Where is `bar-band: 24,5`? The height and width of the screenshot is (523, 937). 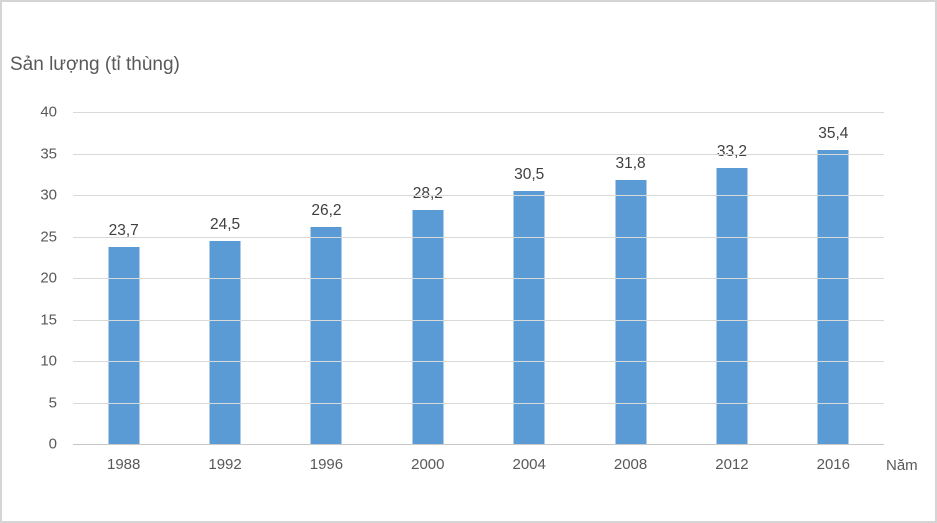 bar-band: 24,5 is located at coordinates (224, 278).